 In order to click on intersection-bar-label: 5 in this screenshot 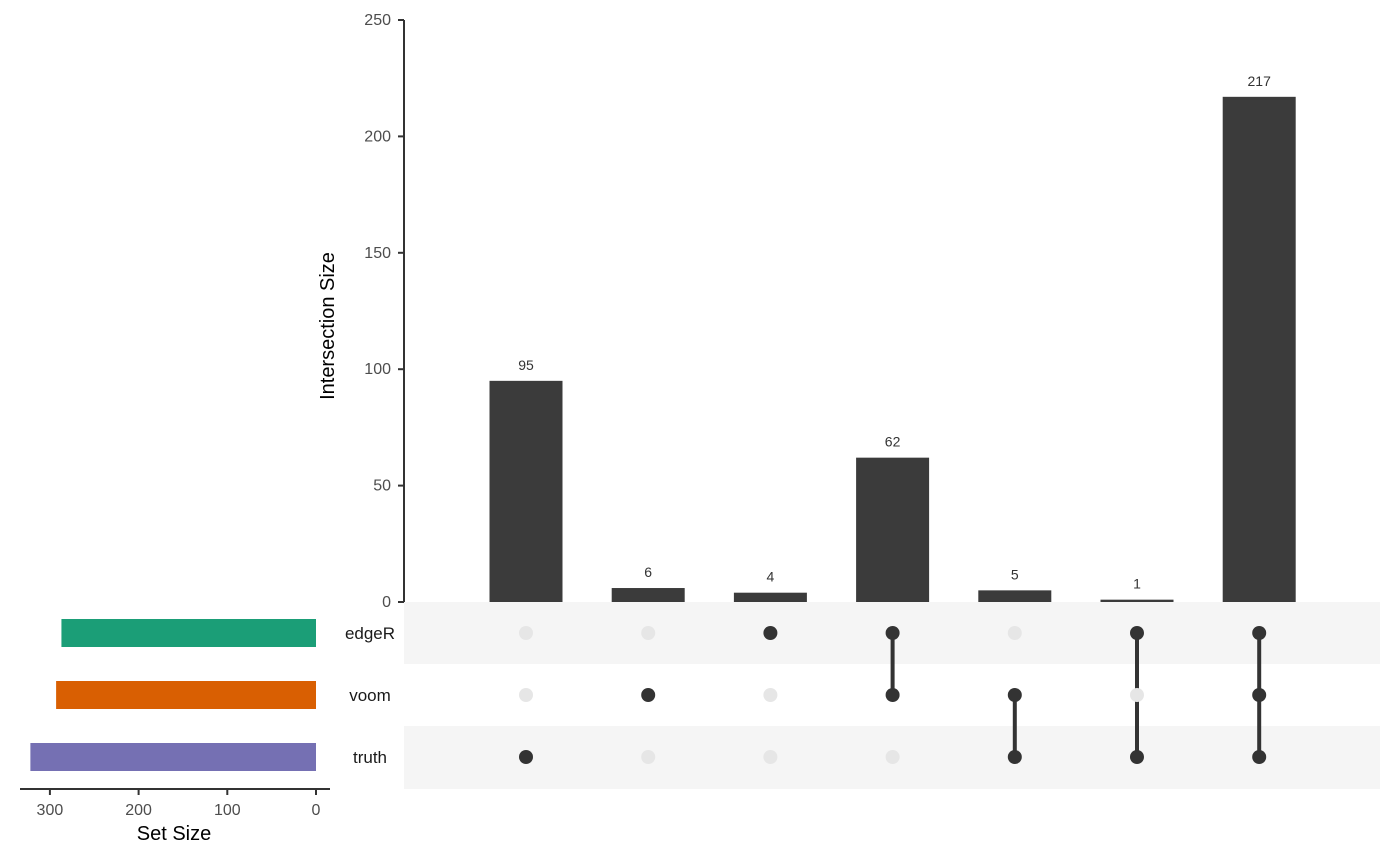, I will do `click(1015, 574)`.